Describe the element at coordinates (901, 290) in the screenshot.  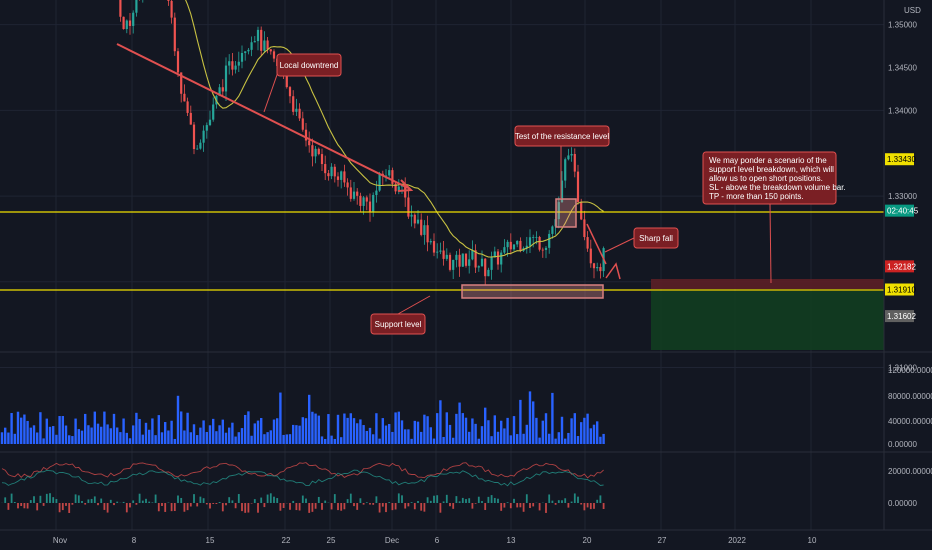
I see `svg-text: 1.31910` at that location.